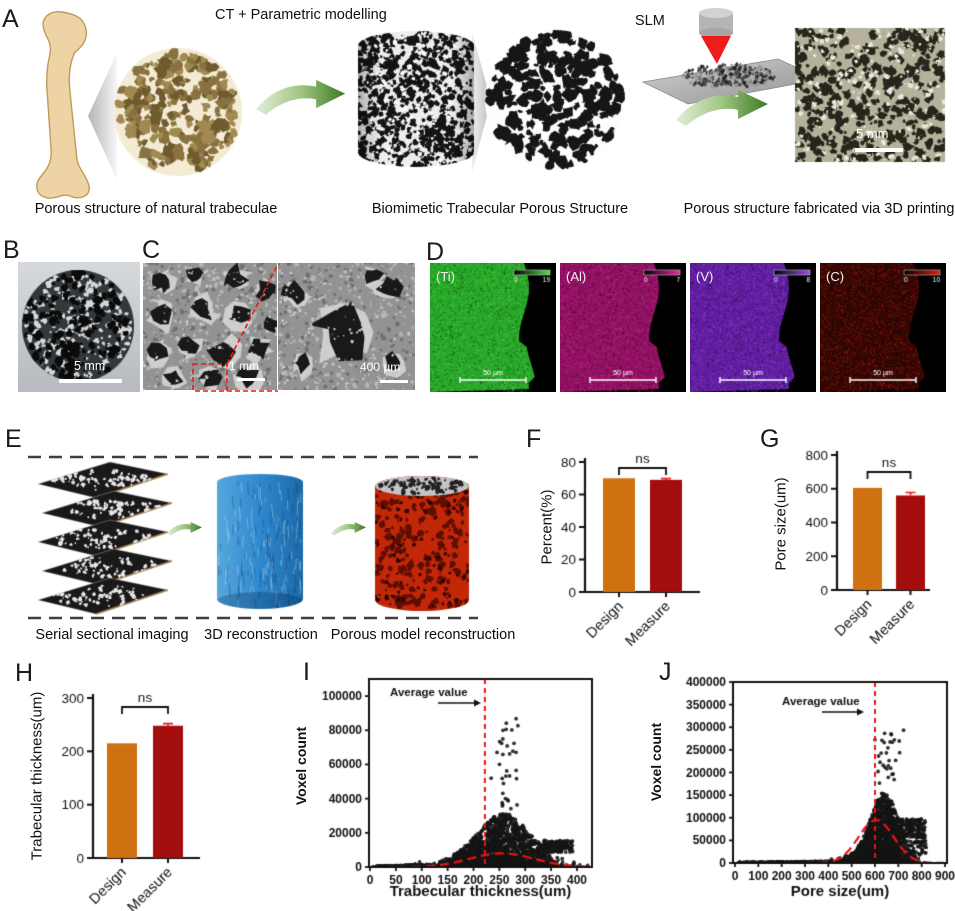 The width and height of the screenshot is (955, 911). Describe the element at coordinates (423, 635) in the screenshot. I see `caption-porous-model-reconstruction: Porous model reconstruction` at that location.